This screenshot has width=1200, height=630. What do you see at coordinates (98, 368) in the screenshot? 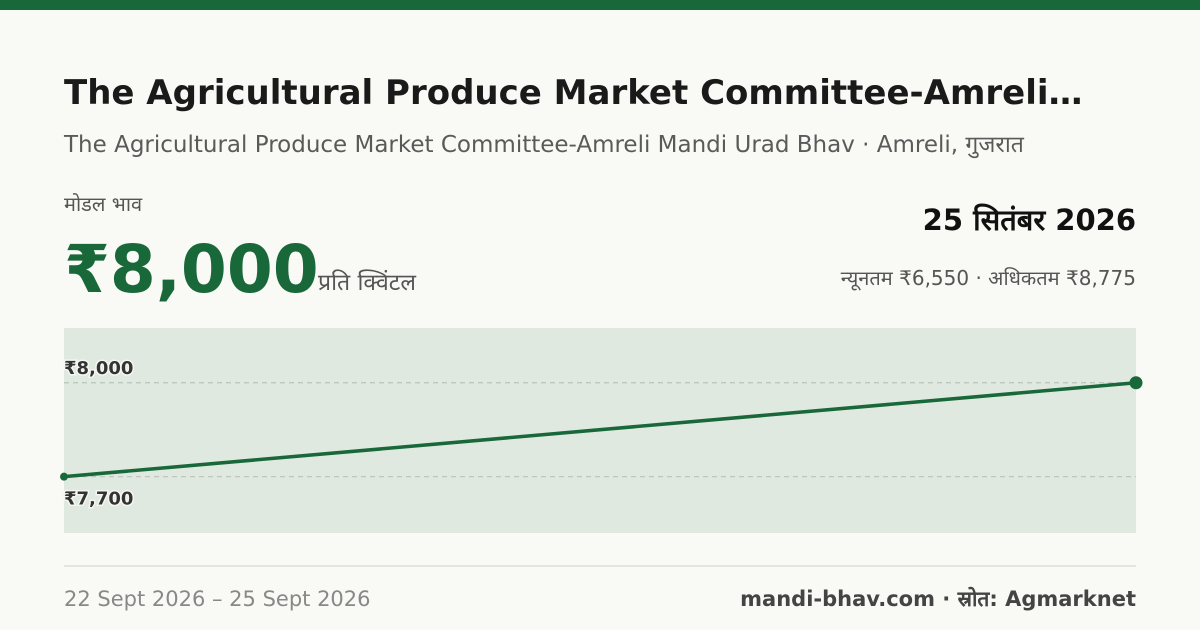
I see `y-tick-label: ₹8,000` at bounding box center [98, 368].